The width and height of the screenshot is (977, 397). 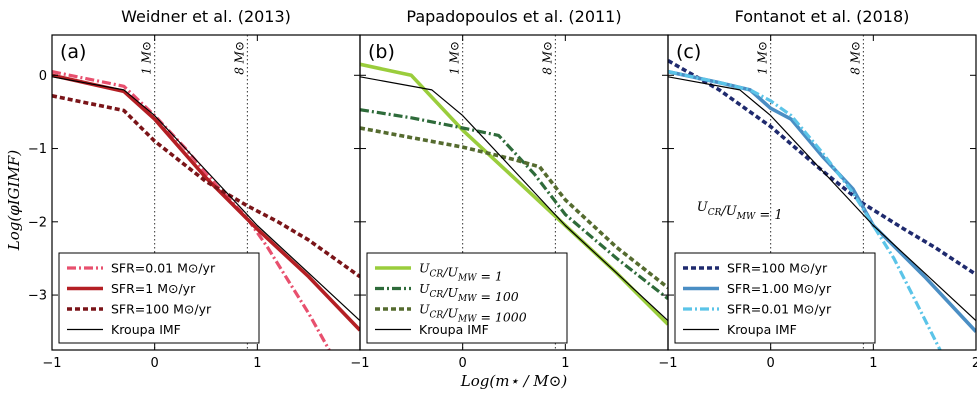 I want to click on panel-label: (c), so click(x=688, y=52).